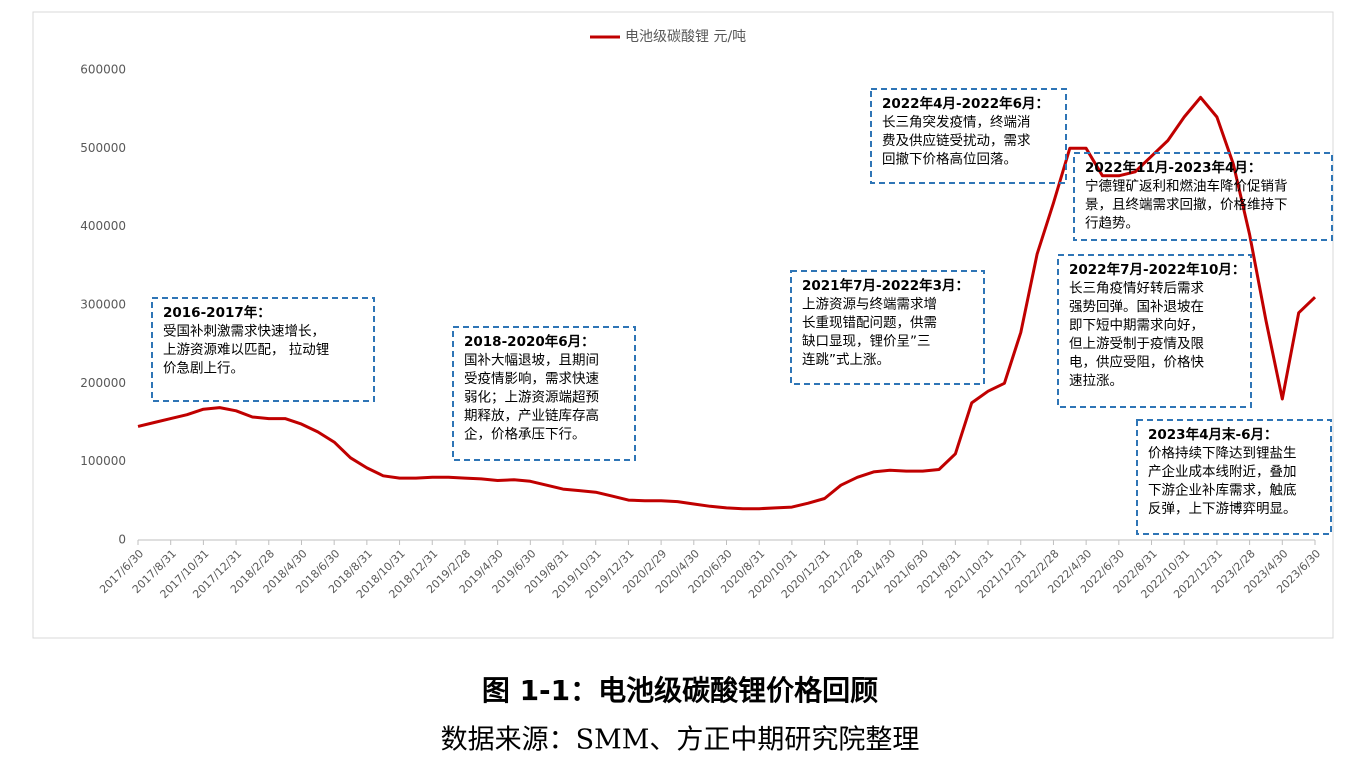 The image size is (1359, 766). I want to click on y-tick-label: 300000, so click(103, 305).